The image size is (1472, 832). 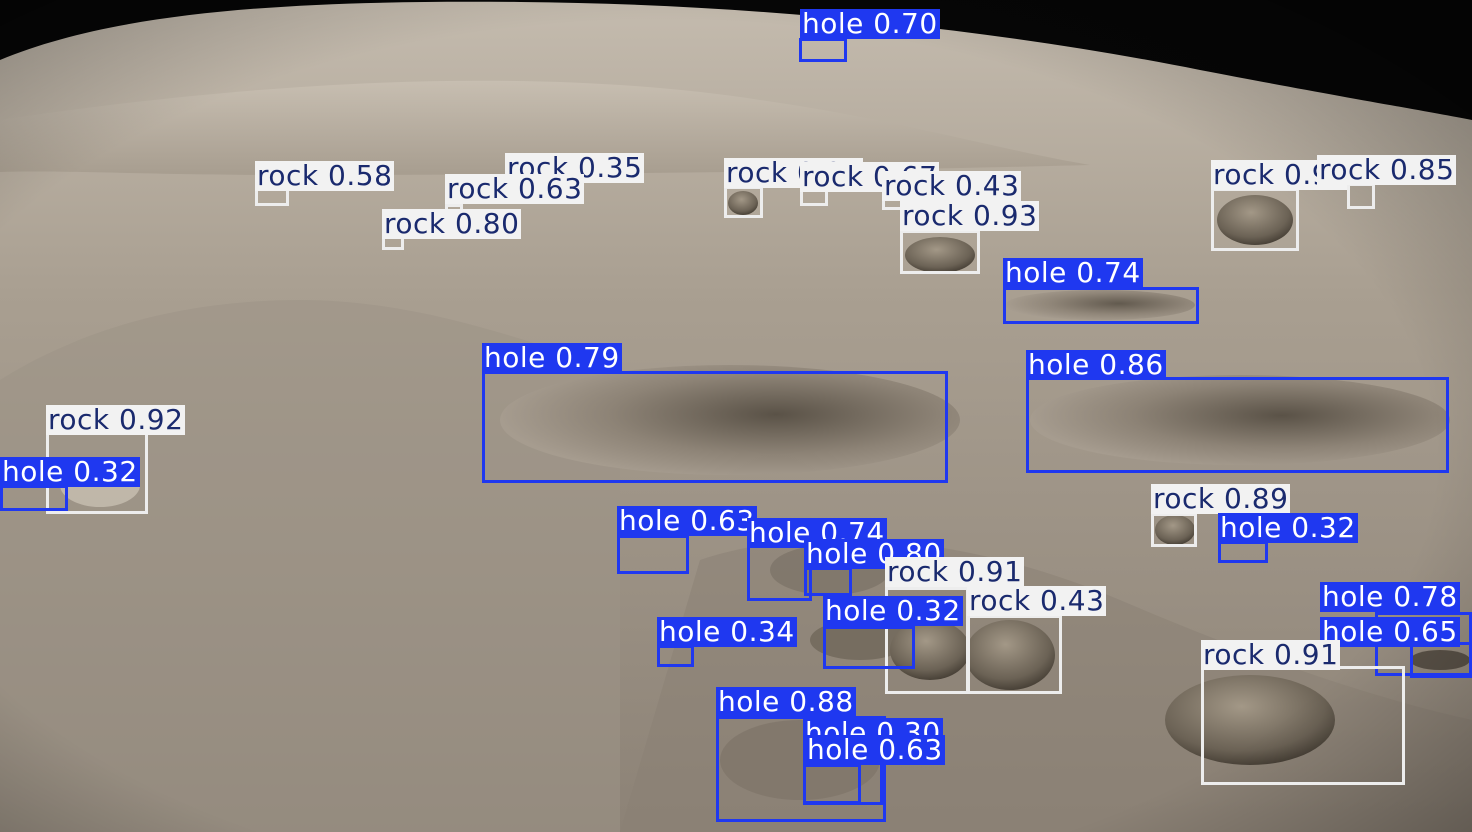 What do you see at coordinates (1390, 596) in the screenshot?
I see `hole-detection-label: hole 0.78` at bounding box center [1390, 596].